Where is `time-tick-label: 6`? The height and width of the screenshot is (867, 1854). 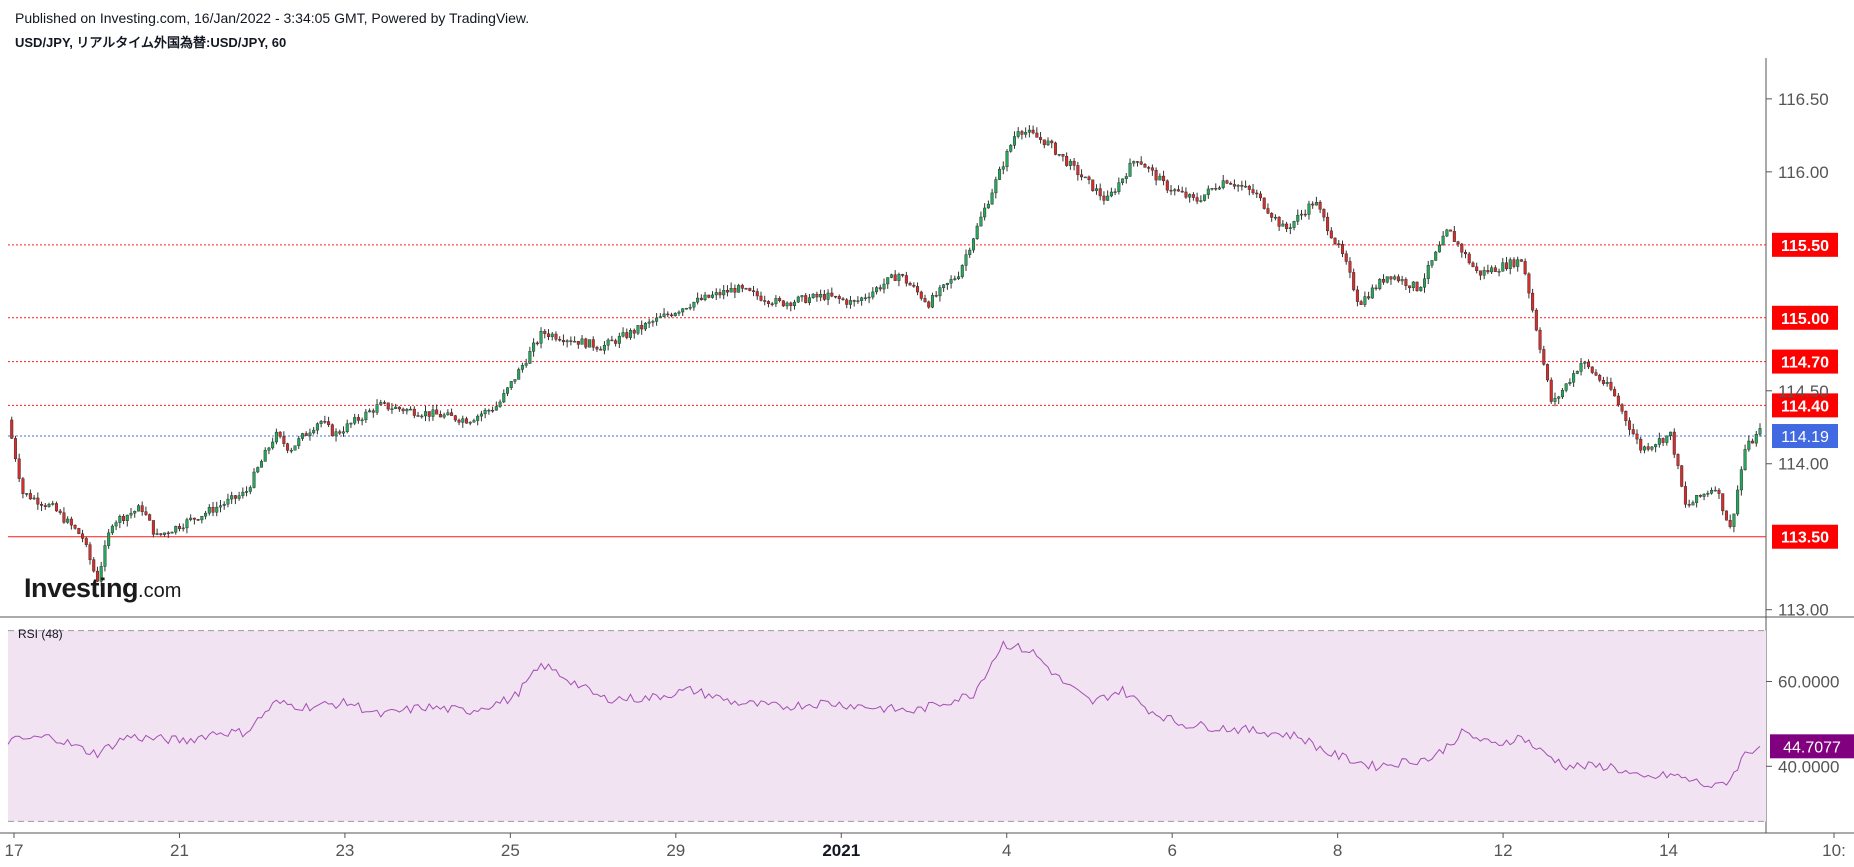 time-tick-label: 6 is located at coordinates (1171, 850).